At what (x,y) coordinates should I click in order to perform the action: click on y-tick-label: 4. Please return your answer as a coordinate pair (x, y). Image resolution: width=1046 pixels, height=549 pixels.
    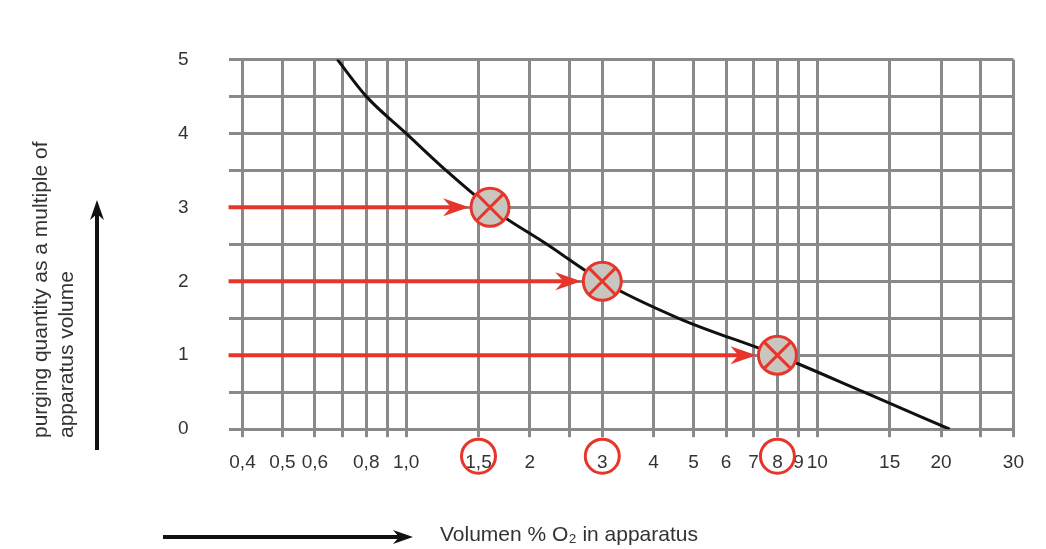
    Looking at the image, I should click on (183, 132).